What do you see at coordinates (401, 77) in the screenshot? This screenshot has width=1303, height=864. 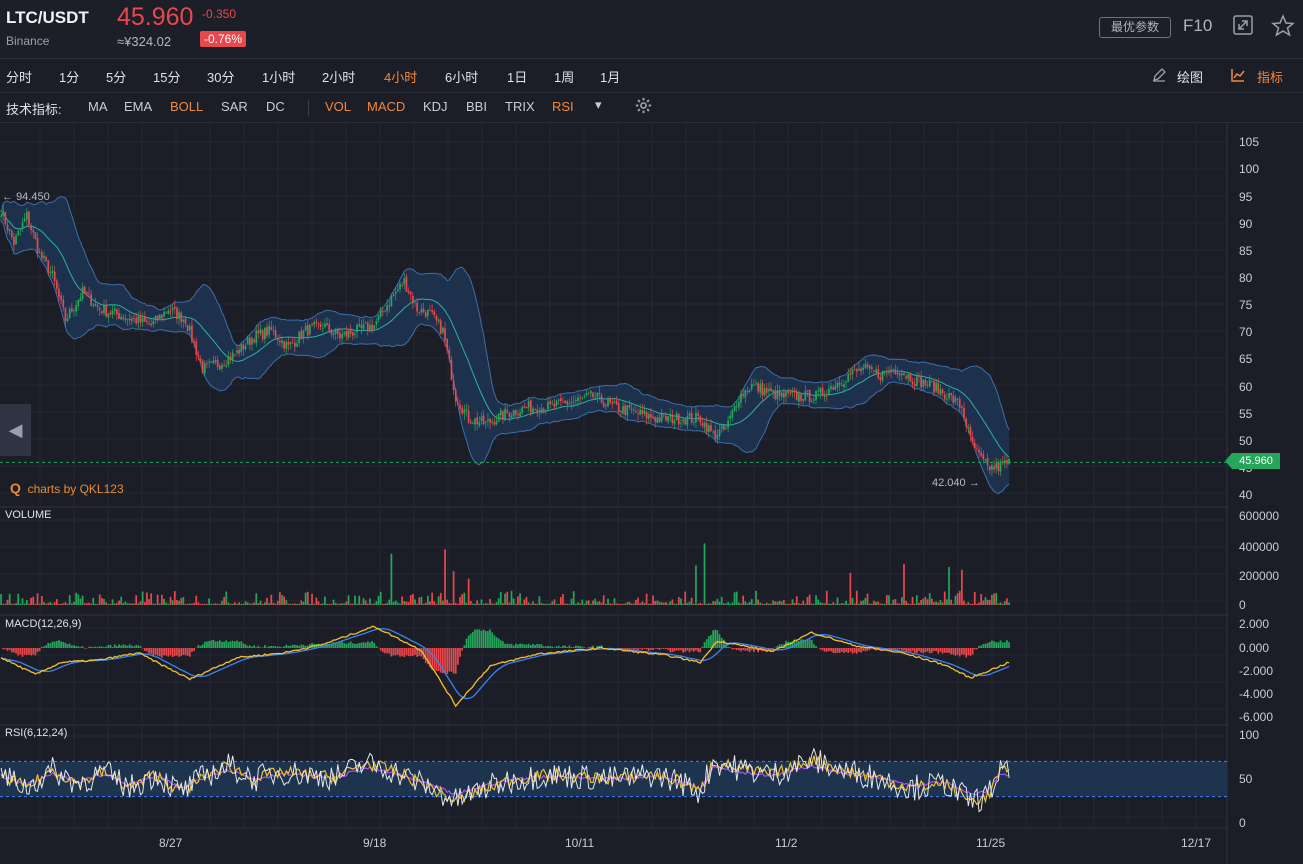 I see `tf-4h: 4小时` at bounding box center [401, 77].